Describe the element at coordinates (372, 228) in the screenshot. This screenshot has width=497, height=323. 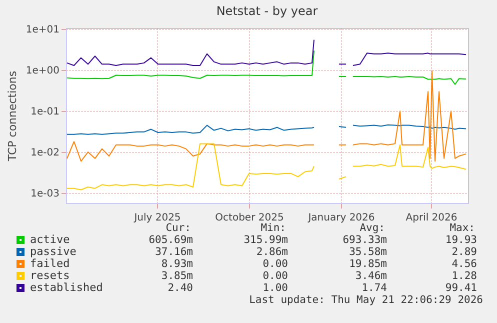
I see `text: Avg:` at that location.